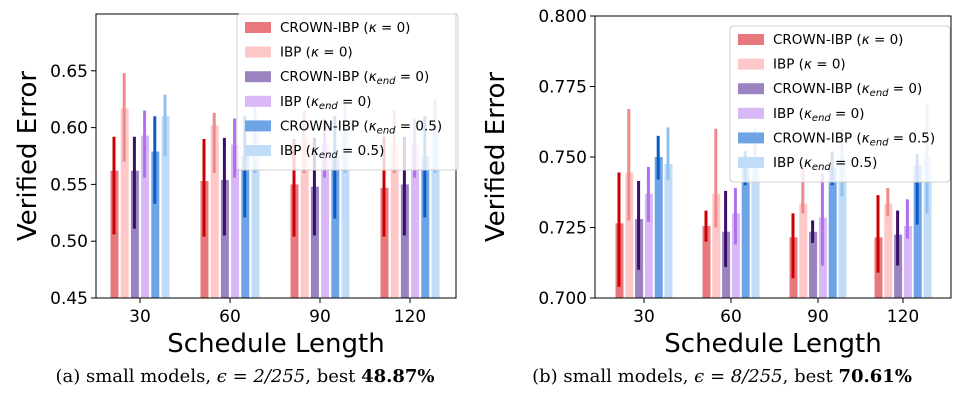 This screenshot has width=961, height=402. Describe the element at coordinates (69, 129) in the screenshot. I see `y-tick-label: 0.60` at that location.